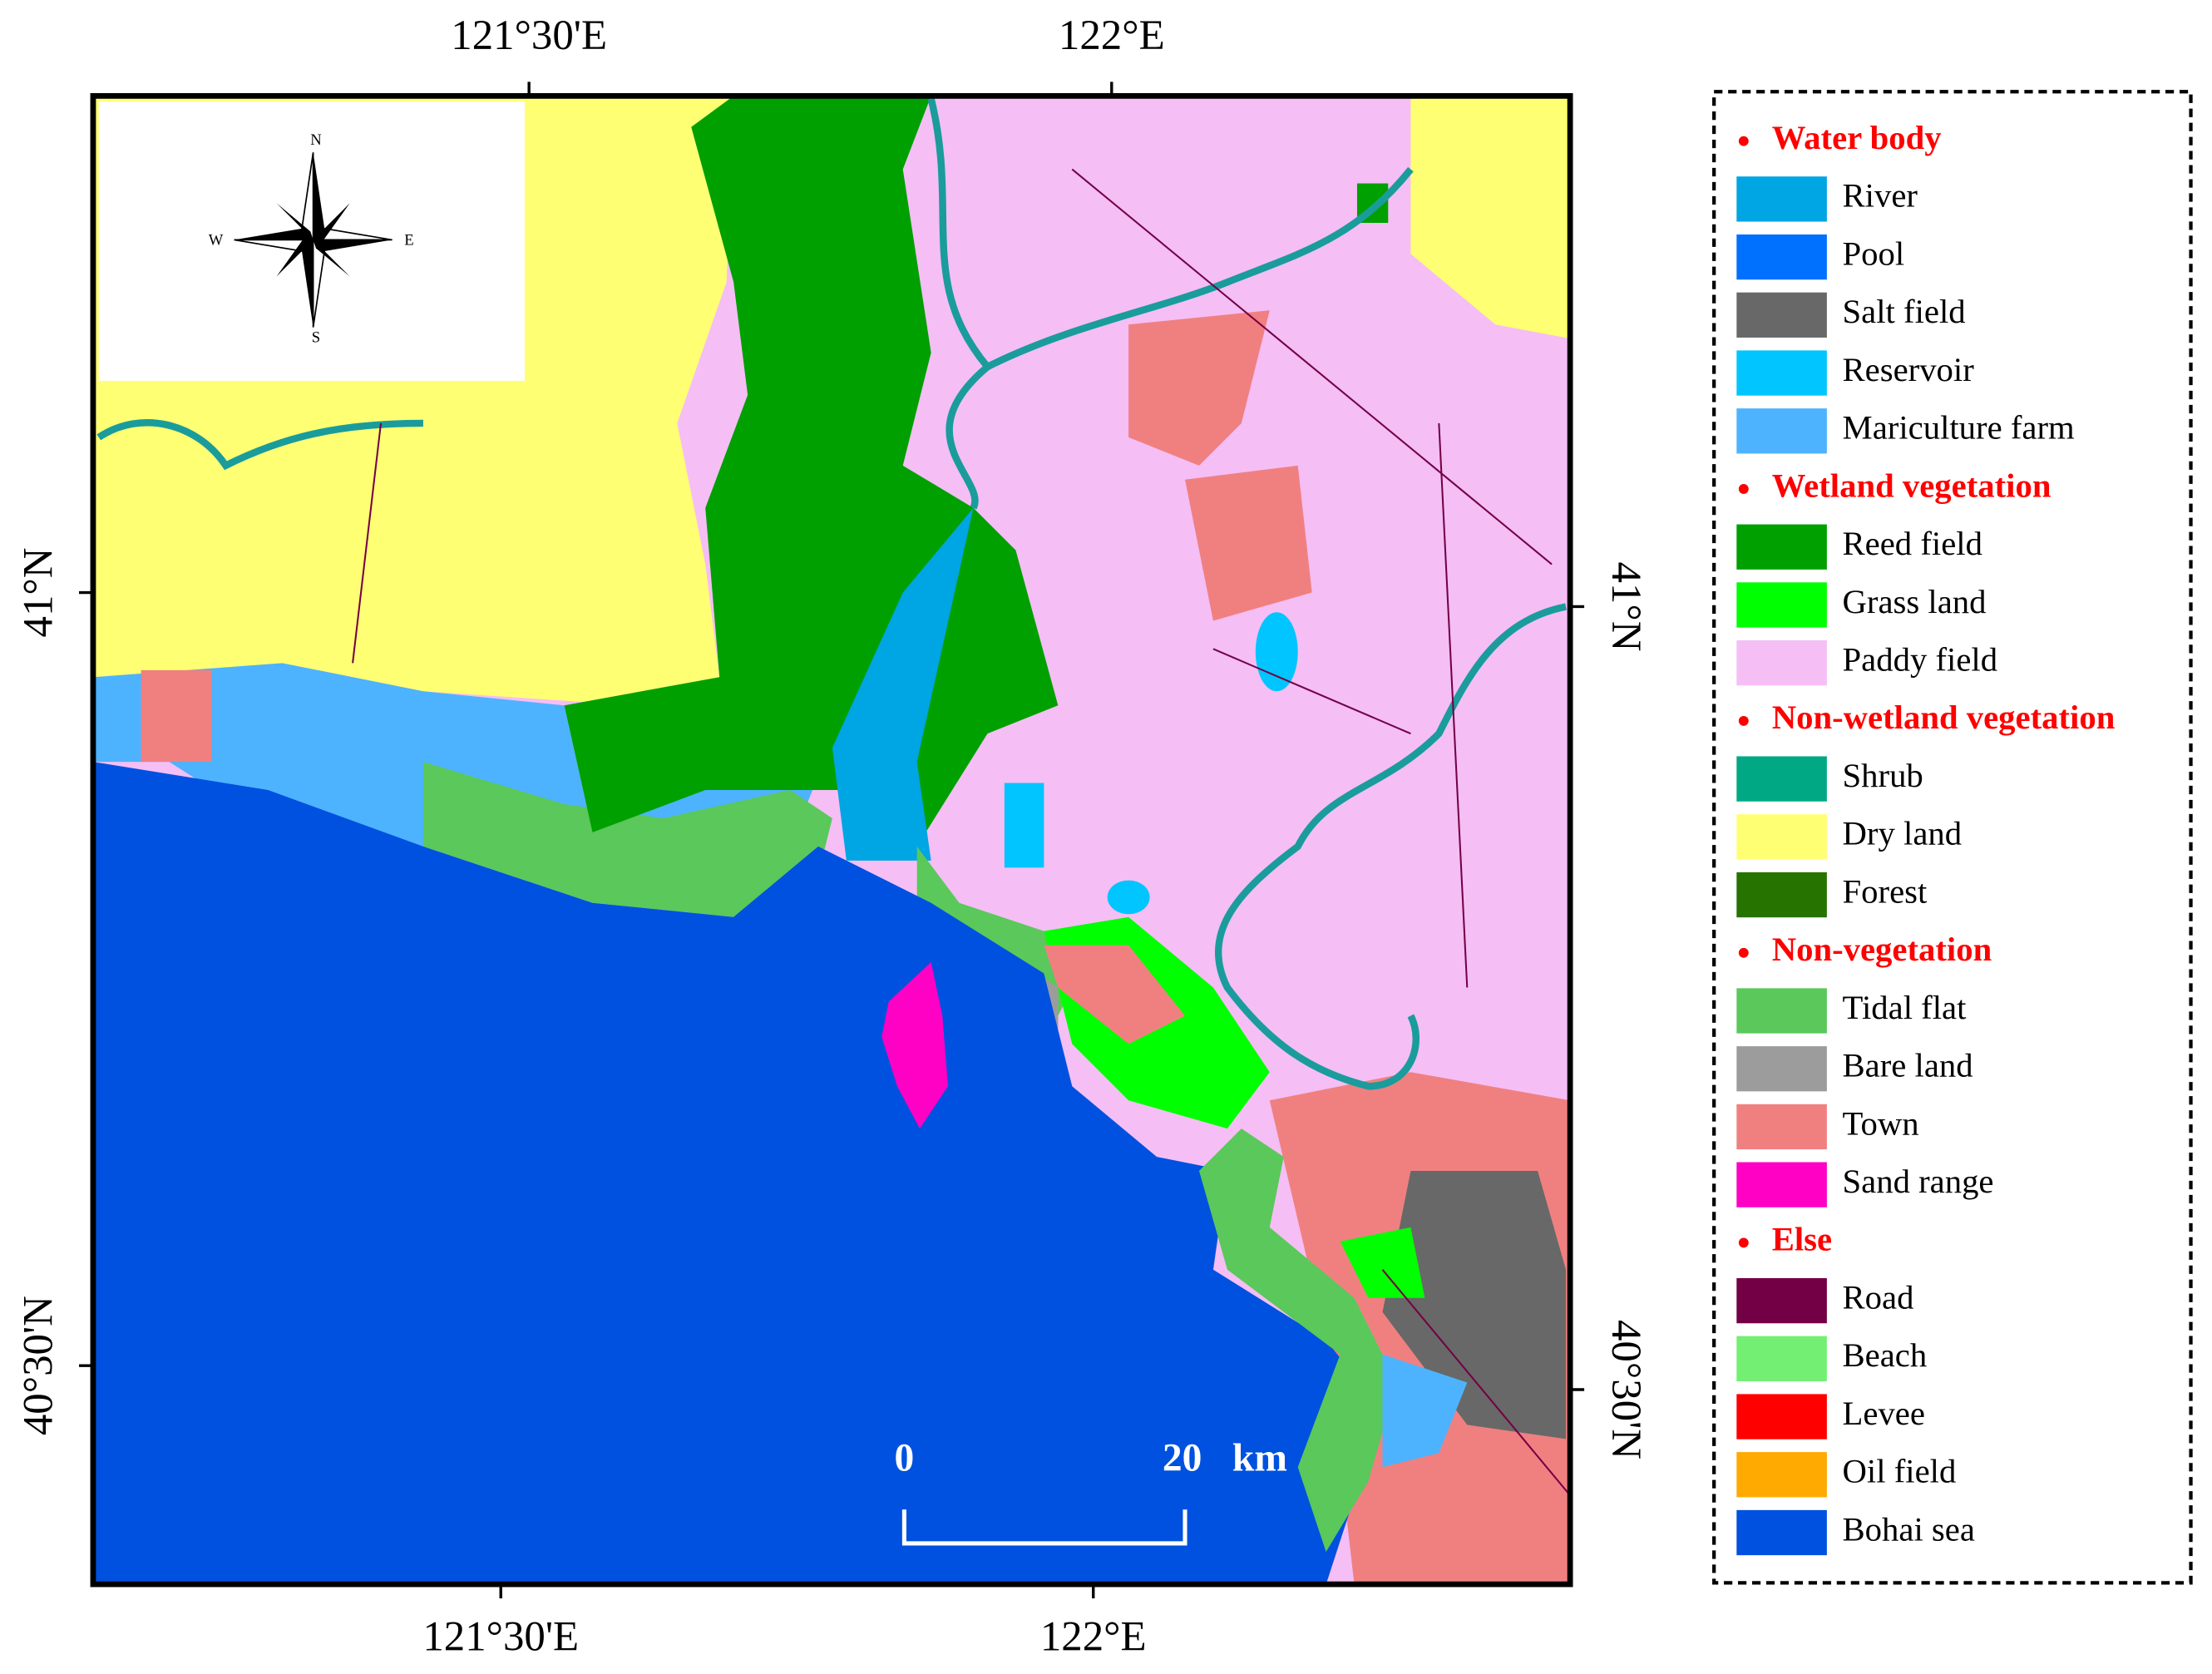 The height and width of the screenshot is (1674, 2212). What do you see at coordinates (39, 1365) in the screenshot?
I see `lat-label-left: 40°30'N` at bounding box center [39, 1365].